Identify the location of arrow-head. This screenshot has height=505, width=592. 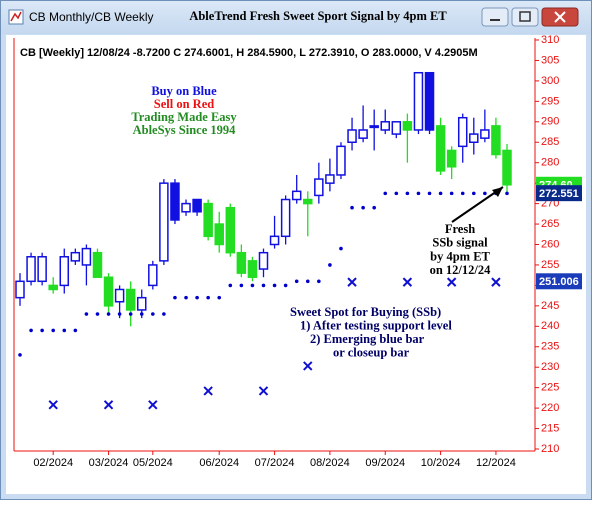
(497, 192).